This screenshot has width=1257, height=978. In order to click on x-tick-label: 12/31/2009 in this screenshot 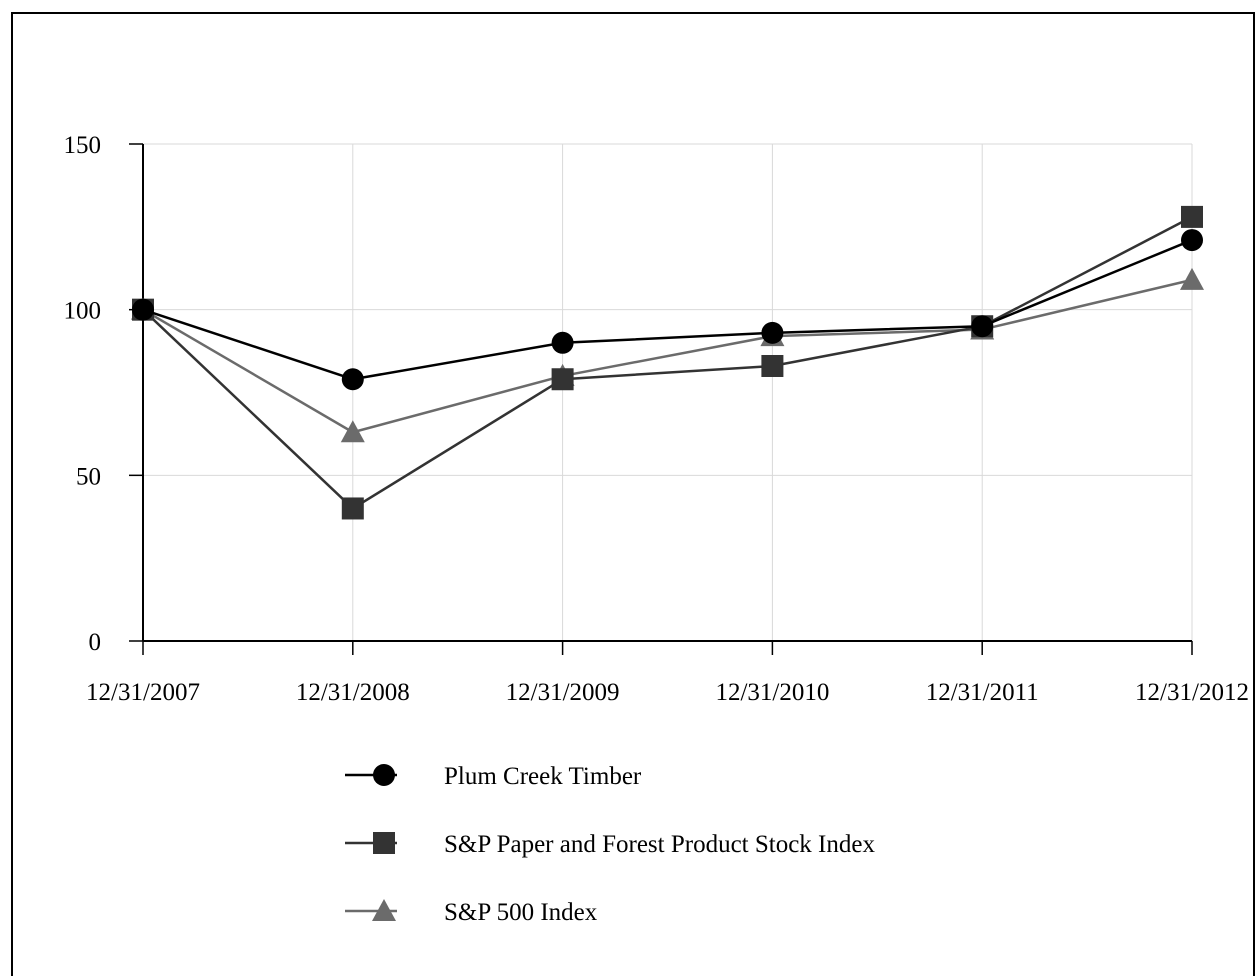, I will do `click(563, 692)`.